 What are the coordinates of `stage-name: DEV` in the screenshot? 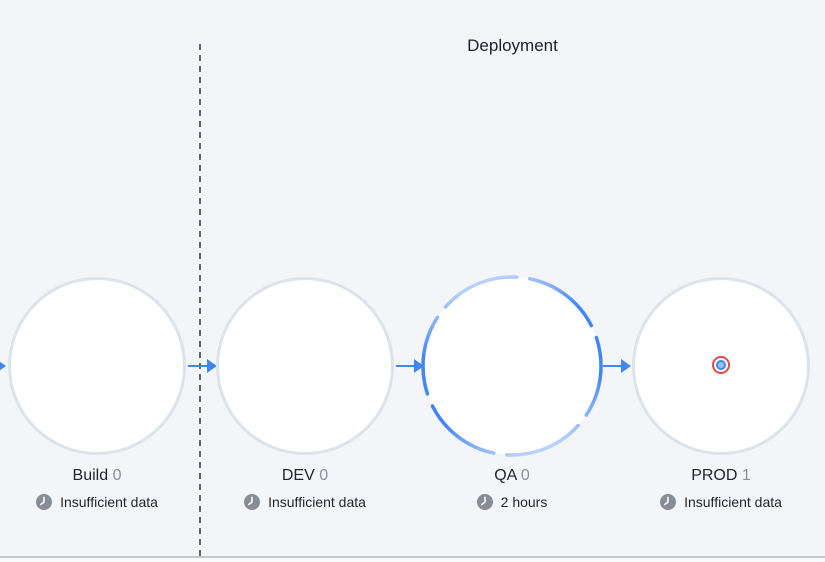 It's located at (298, 475).